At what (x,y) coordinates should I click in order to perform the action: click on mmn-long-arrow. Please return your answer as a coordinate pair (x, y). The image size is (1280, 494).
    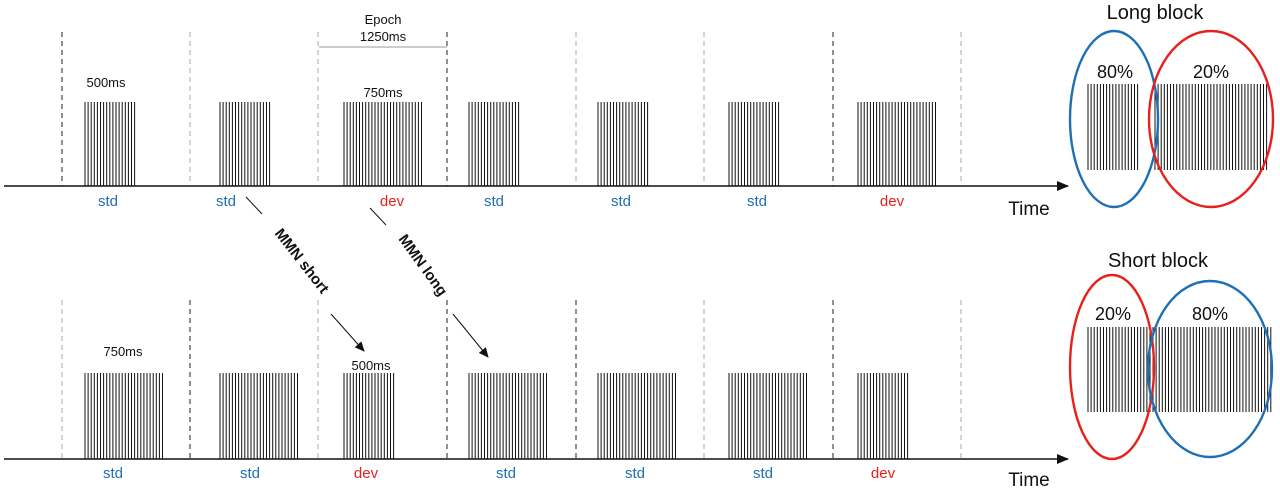
    Looking at the image, I should click on (470, 335).